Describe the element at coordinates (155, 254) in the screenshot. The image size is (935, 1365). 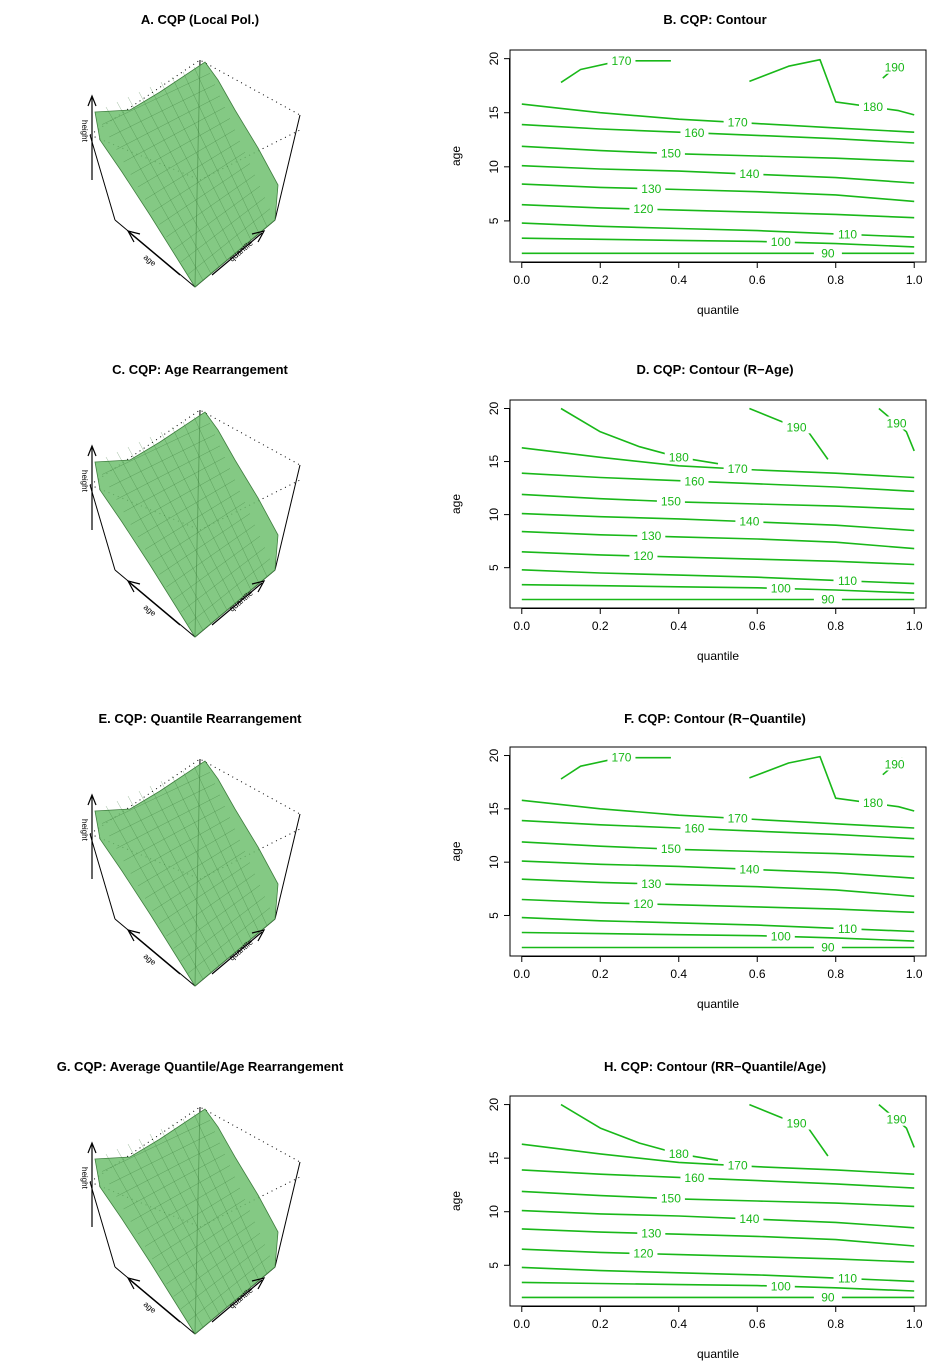
I see `age-axis-arrow` at that location.